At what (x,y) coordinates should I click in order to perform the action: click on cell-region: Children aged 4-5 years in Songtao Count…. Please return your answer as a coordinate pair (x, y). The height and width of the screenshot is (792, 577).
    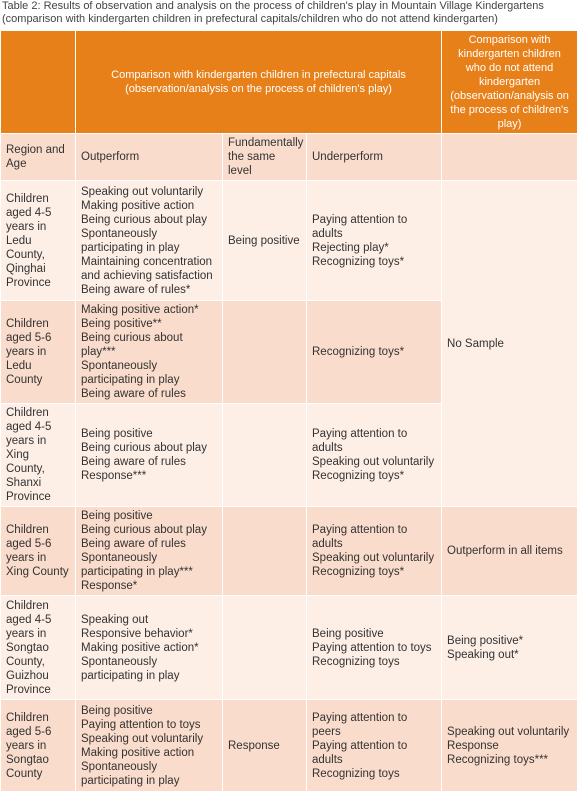
    Looking at the image, I should click on (38, 648).